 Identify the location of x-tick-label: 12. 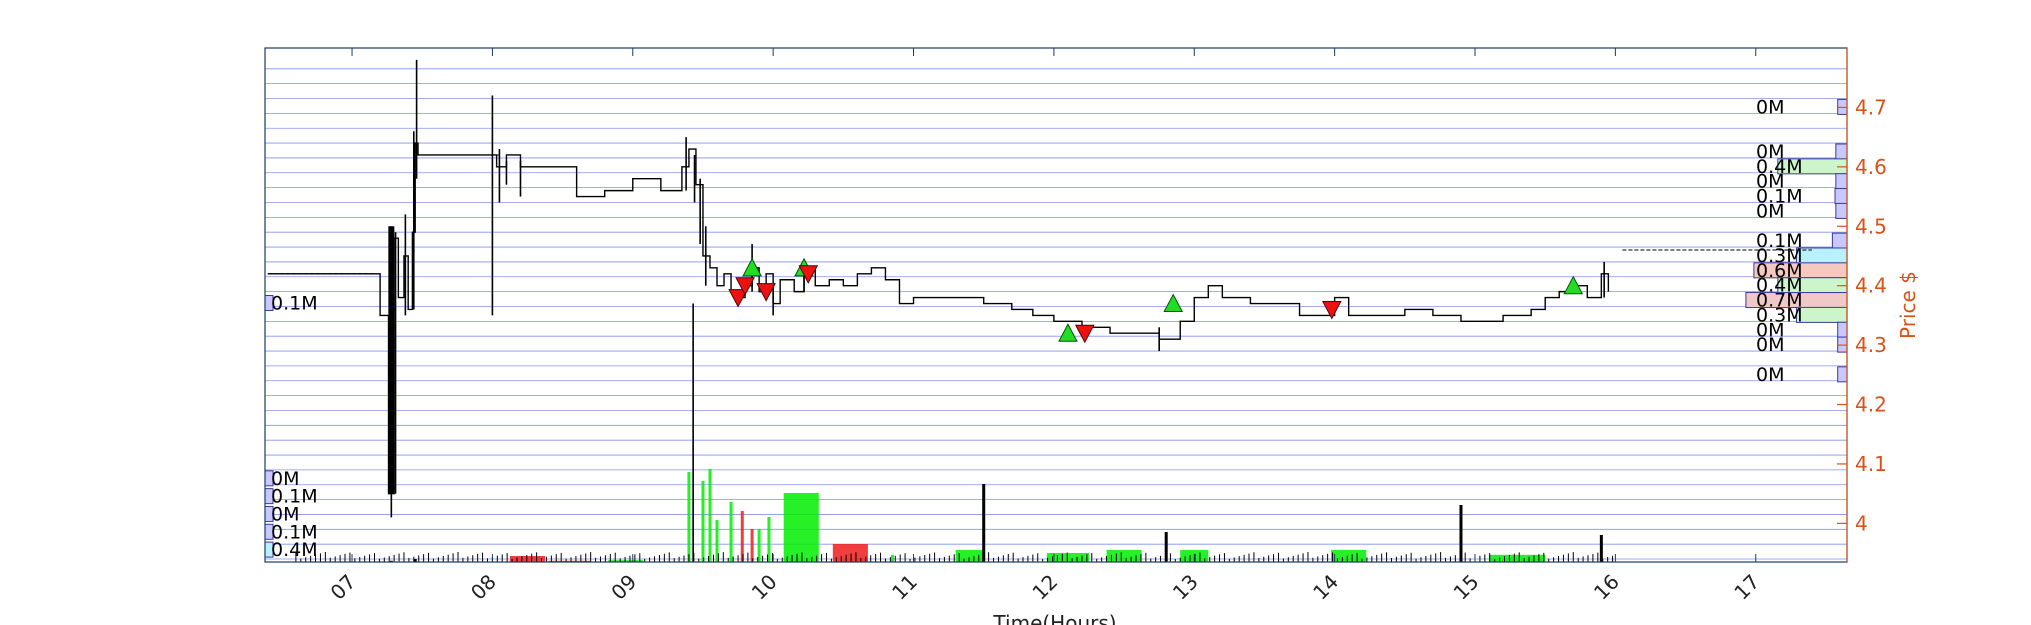
(1044, 587).